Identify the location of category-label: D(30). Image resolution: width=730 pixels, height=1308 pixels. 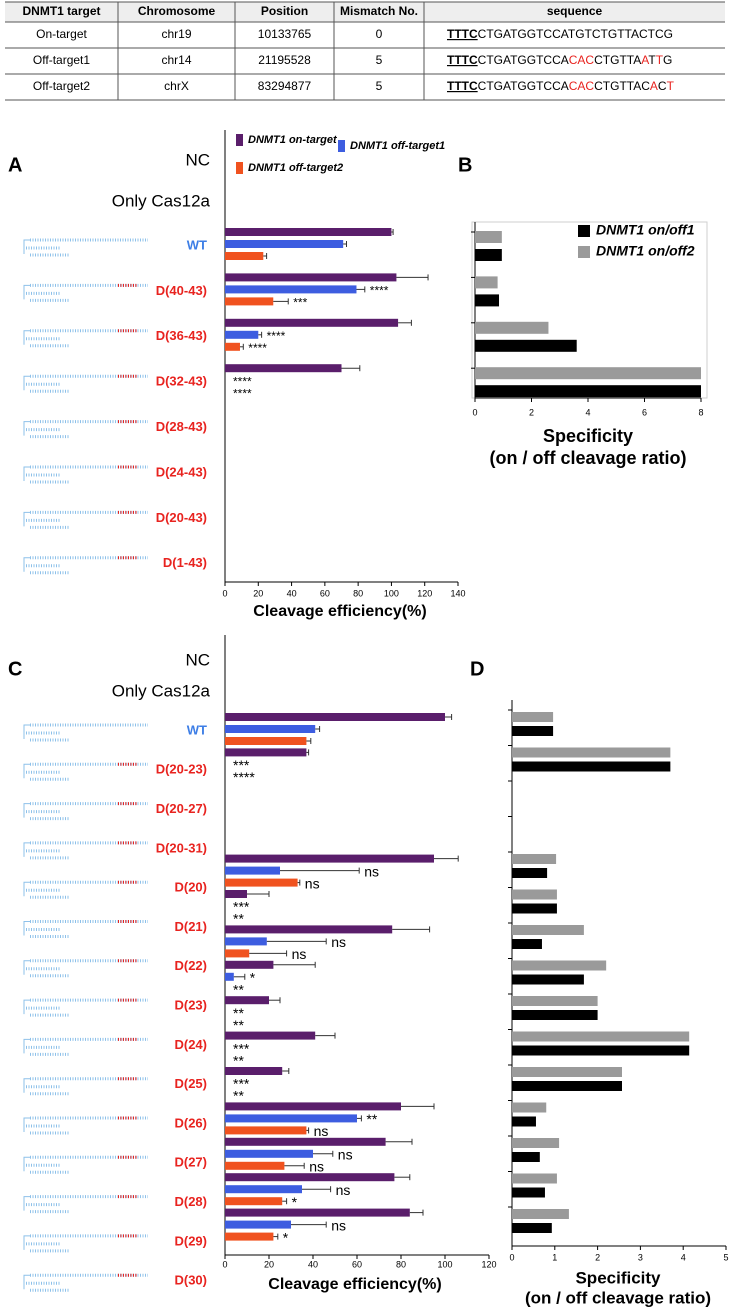
(190, 1280).